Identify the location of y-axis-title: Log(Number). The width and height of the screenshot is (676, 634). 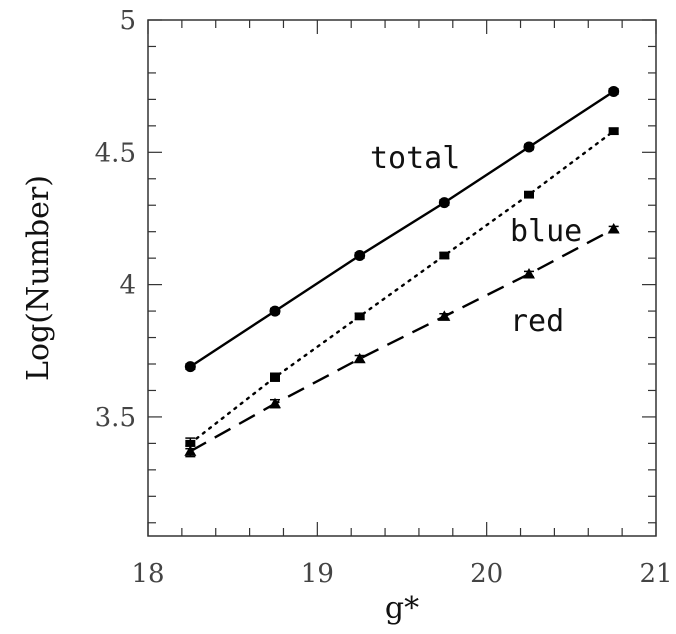
(38, 278).